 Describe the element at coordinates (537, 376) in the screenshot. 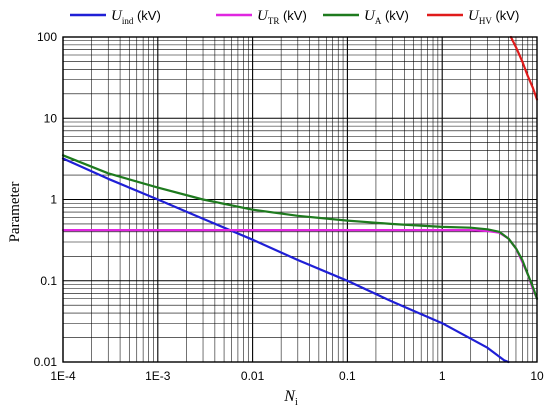

I see `x-tick-label: 10` at that location.